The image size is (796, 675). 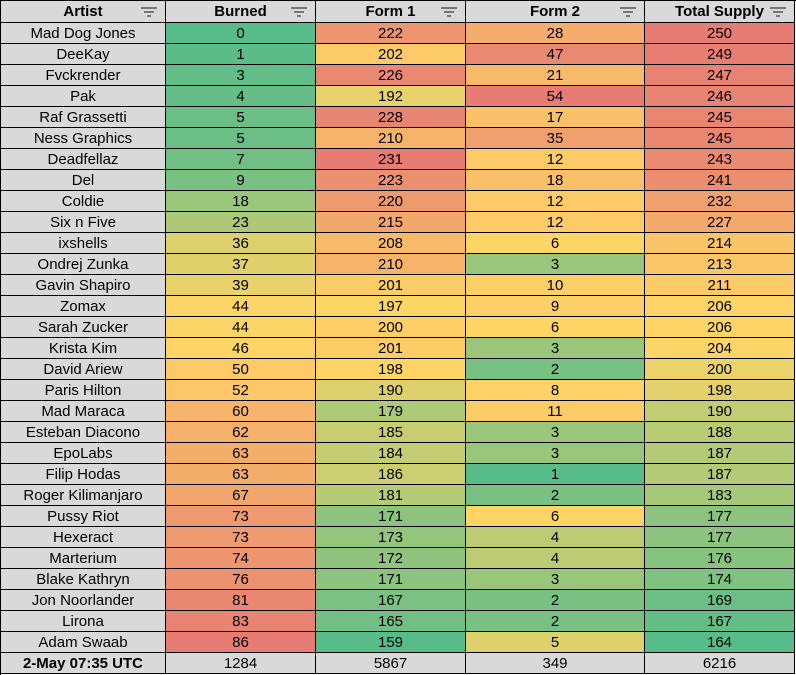 I want to click on artist-name: Krista Kim, so click(x=83, y=348).